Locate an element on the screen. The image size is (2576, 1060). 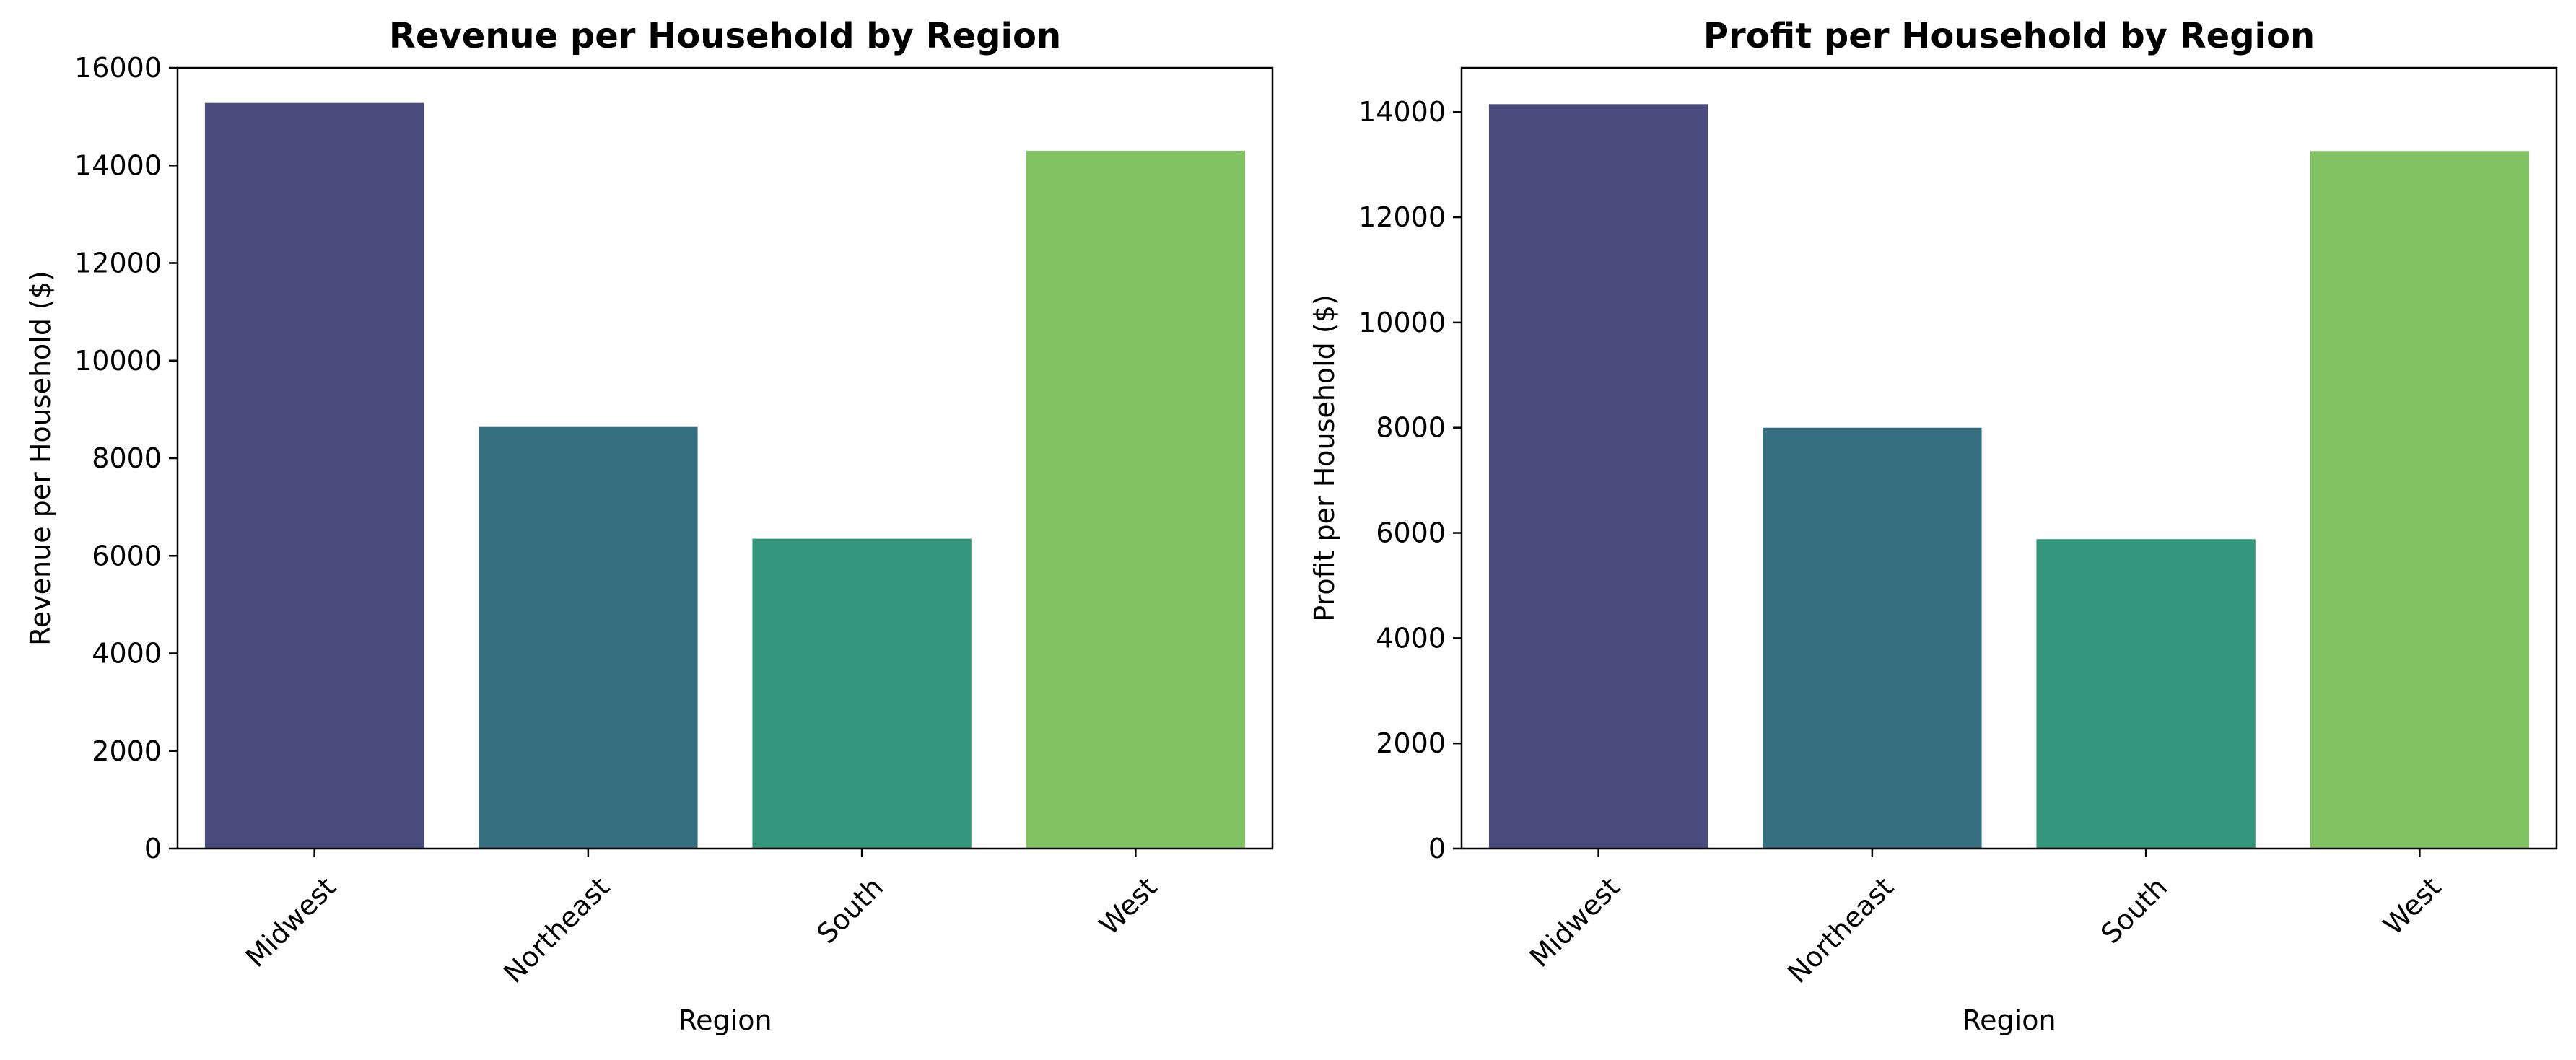
chart-title: Revenue per Household by Region is located at coordinates (725, 36).